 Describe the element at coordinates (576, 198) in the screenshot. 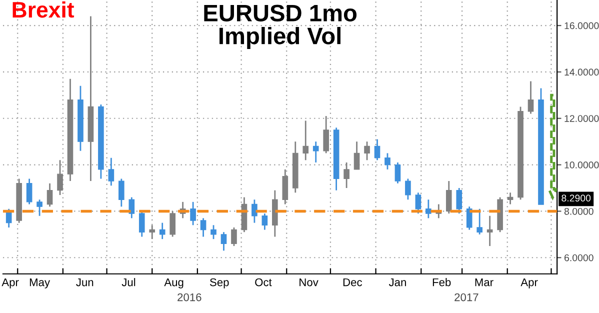

I see `annotation: 8.2900` at that location.